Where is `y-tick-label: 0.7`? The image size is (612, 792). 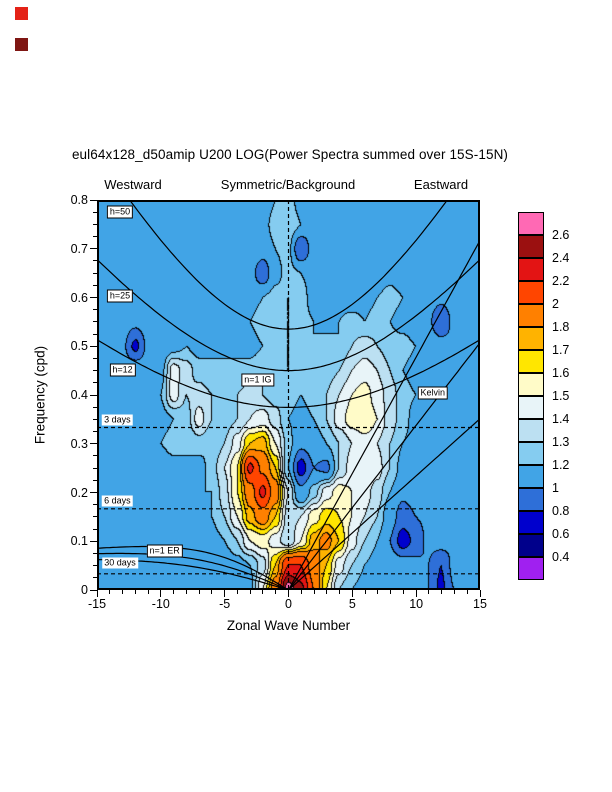
y-tick-label: 0.7 is located at coordinates (79, 248).